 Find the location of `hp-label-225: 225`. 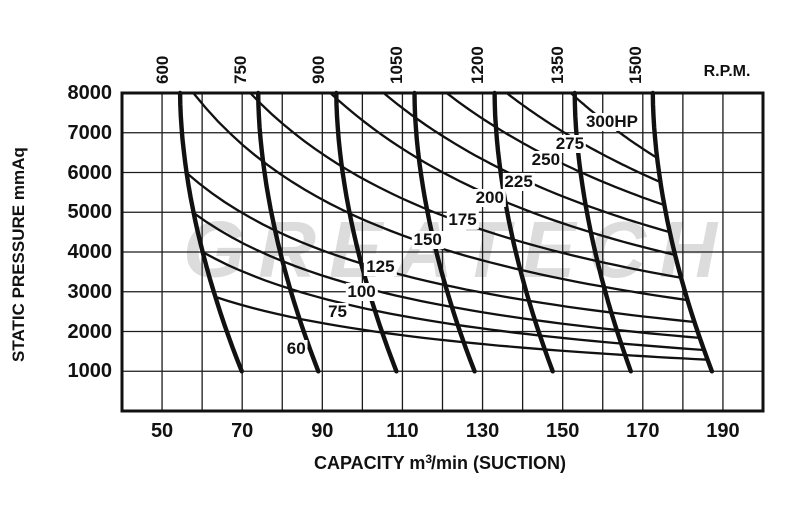

hp-label-225: 225 is located at coordinates (518, 182).